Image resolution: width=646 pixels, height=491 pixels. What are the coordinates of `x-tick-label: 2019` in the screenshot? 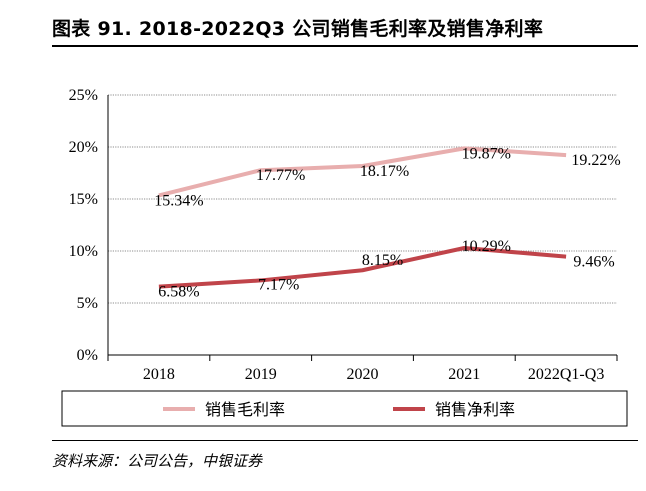 It's located at (261, 374).